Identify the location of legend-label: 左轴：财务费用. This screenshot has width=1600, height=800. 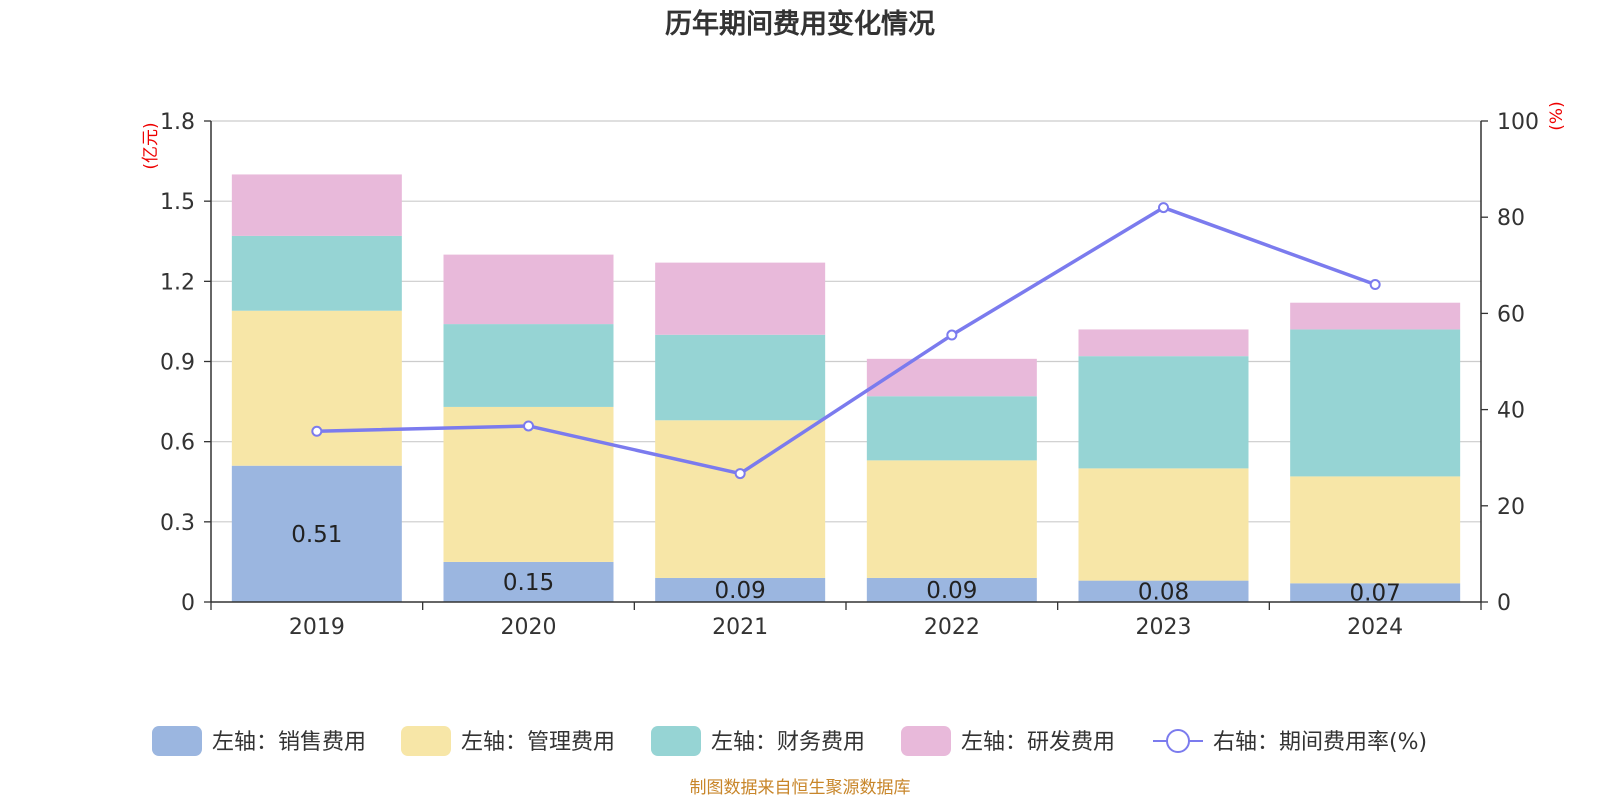
(788, 742).